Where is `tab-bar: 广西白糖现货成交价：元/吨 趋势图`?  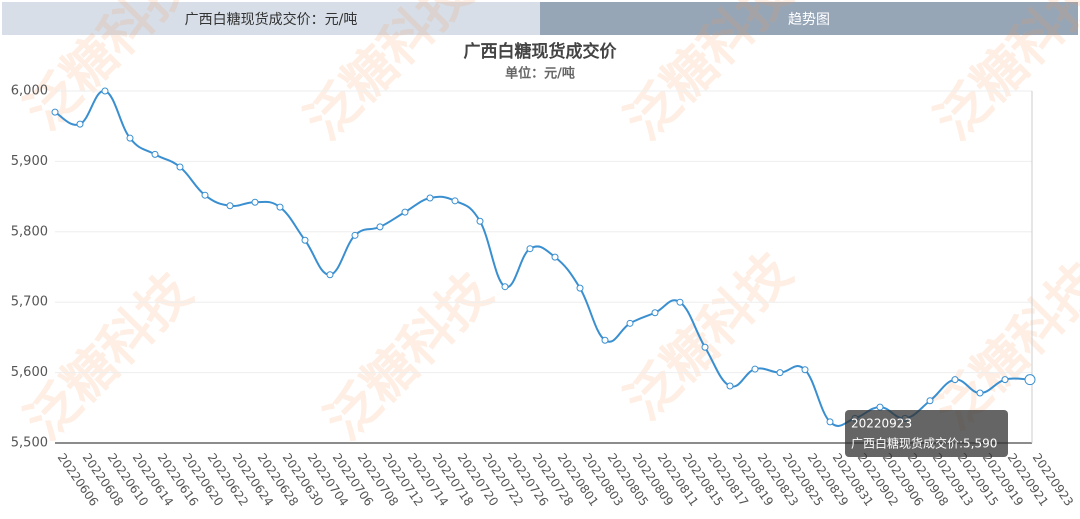 tab-bar: 广西白糖现货成交价：元/吨 趋势图 is located at coordinates (540, 18).